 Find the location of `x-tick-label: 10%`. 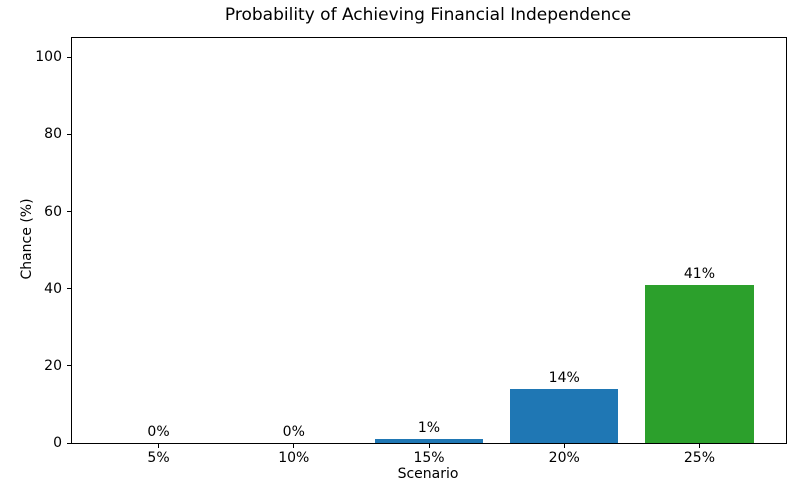

x-tick-label: 10% is located at coordinates (294, 458).